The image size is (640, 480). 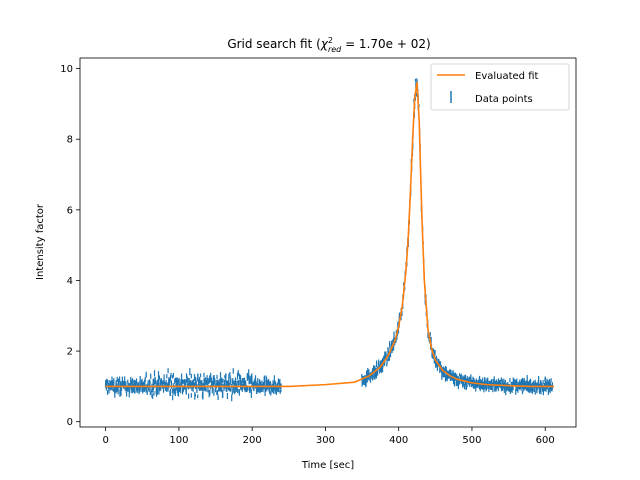 I want to click on chart-title-sub: red, so click(x=335, y=49).